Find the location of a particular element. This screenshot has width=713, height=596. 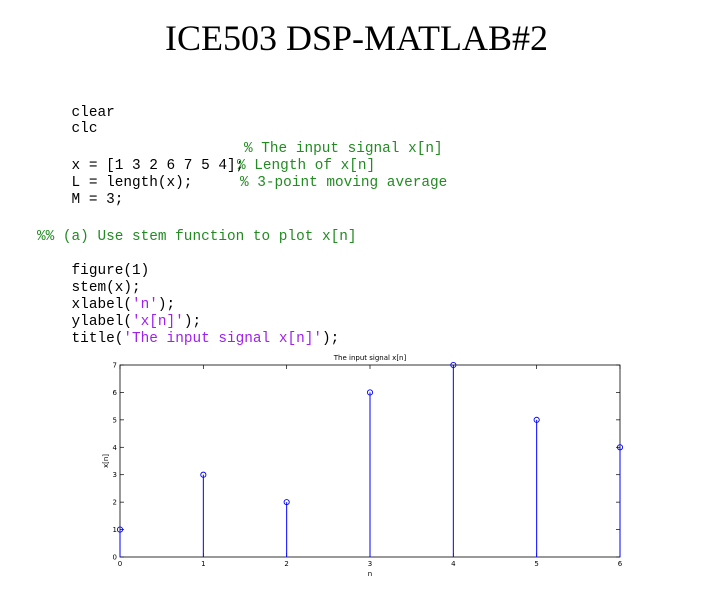

code-text: clear is located at coordinates (93, 113).